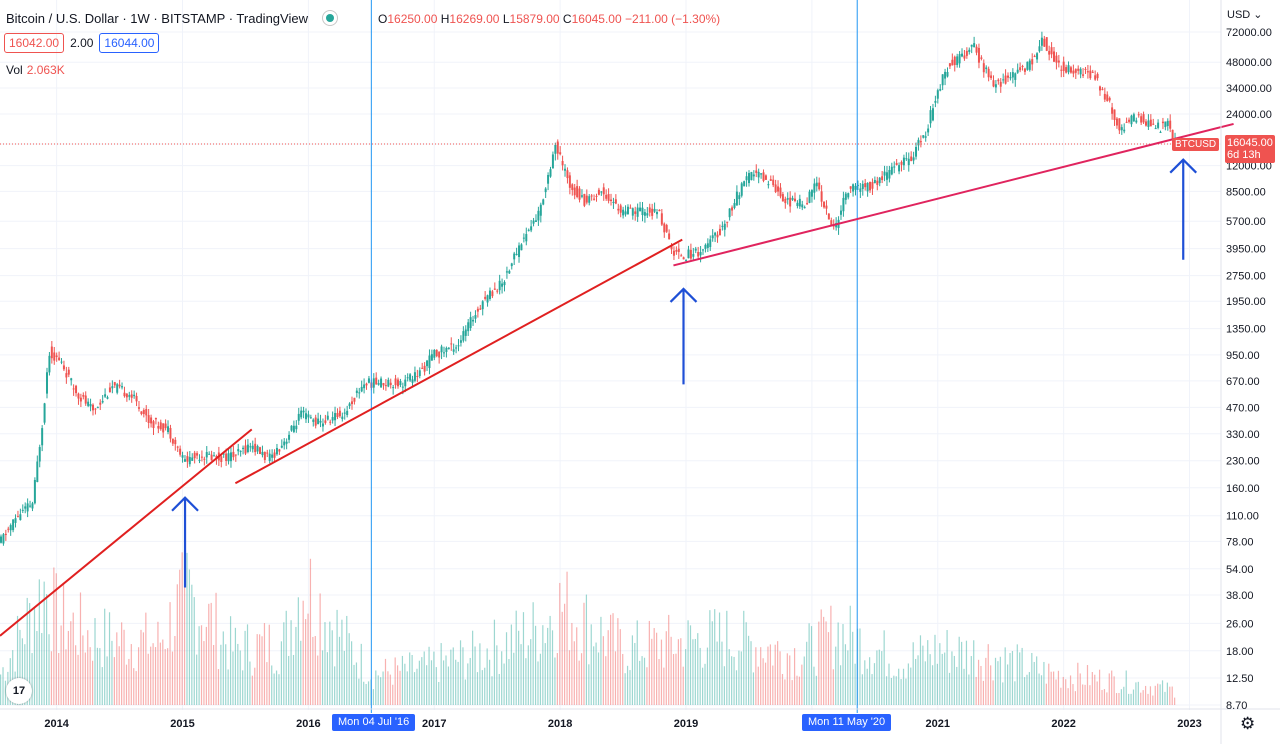  I want to click on time-tick-label: 2018, so click(560, 724).